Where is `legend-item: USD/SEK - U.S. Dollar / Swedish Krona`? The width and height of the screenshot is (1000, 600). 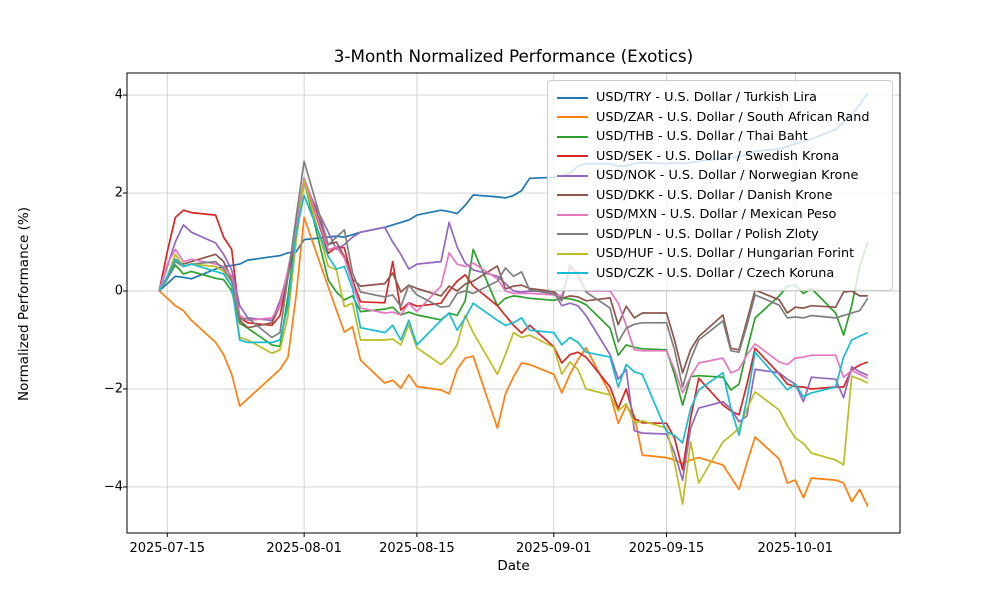 legend-item: USD/SEK - U.S. Dollar / Swedish Krona is located at coordinates (719, 156).